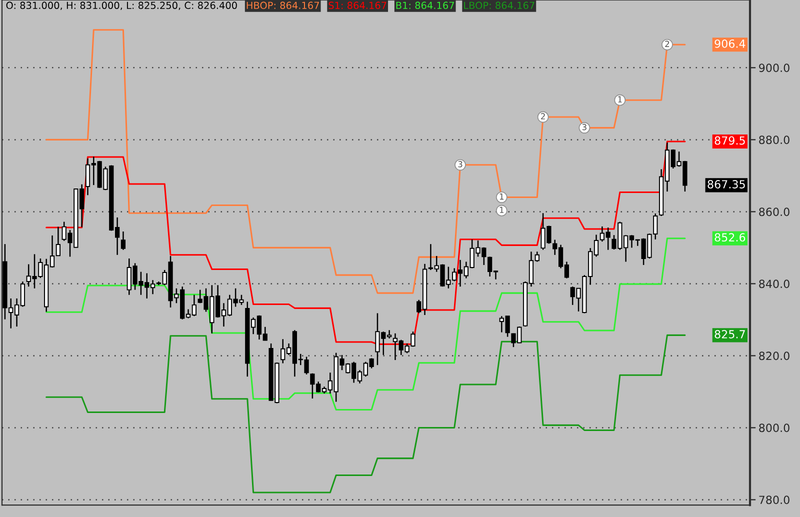  I want to click on text: 906.4, so click(730, 43).